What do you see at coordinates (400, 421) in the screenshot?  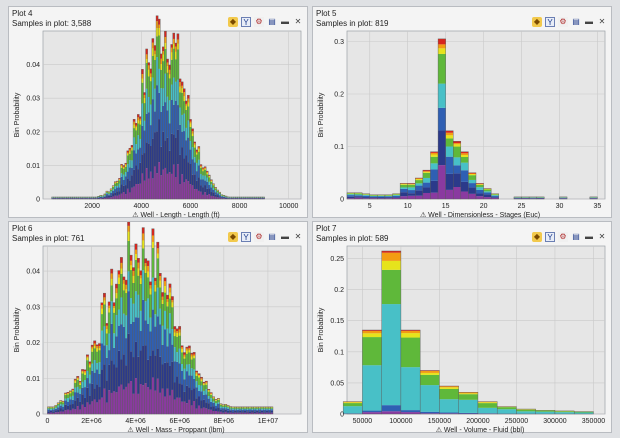 I see `x-tick-label: 100000` at bounding box center [400, 421].